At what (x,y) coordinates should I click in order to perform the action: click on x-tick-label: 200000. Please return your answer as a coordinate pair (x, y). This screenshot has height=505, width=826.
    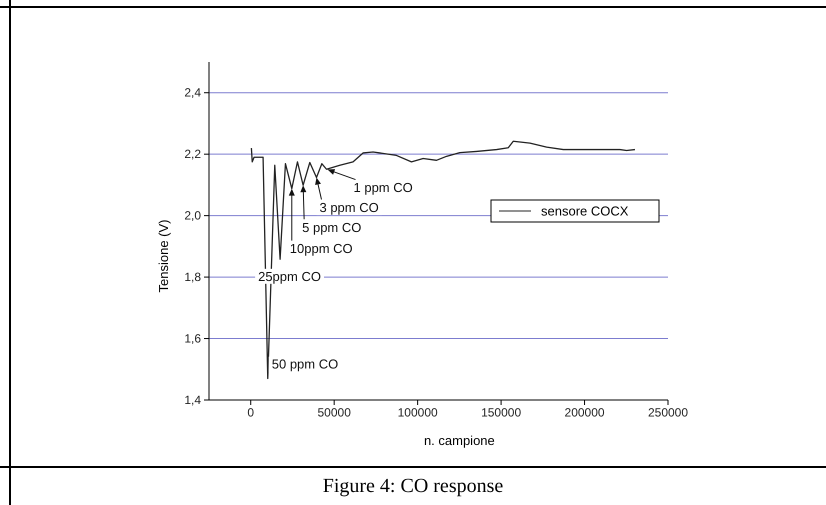
    Looking at the image, I should click on (584, 413).